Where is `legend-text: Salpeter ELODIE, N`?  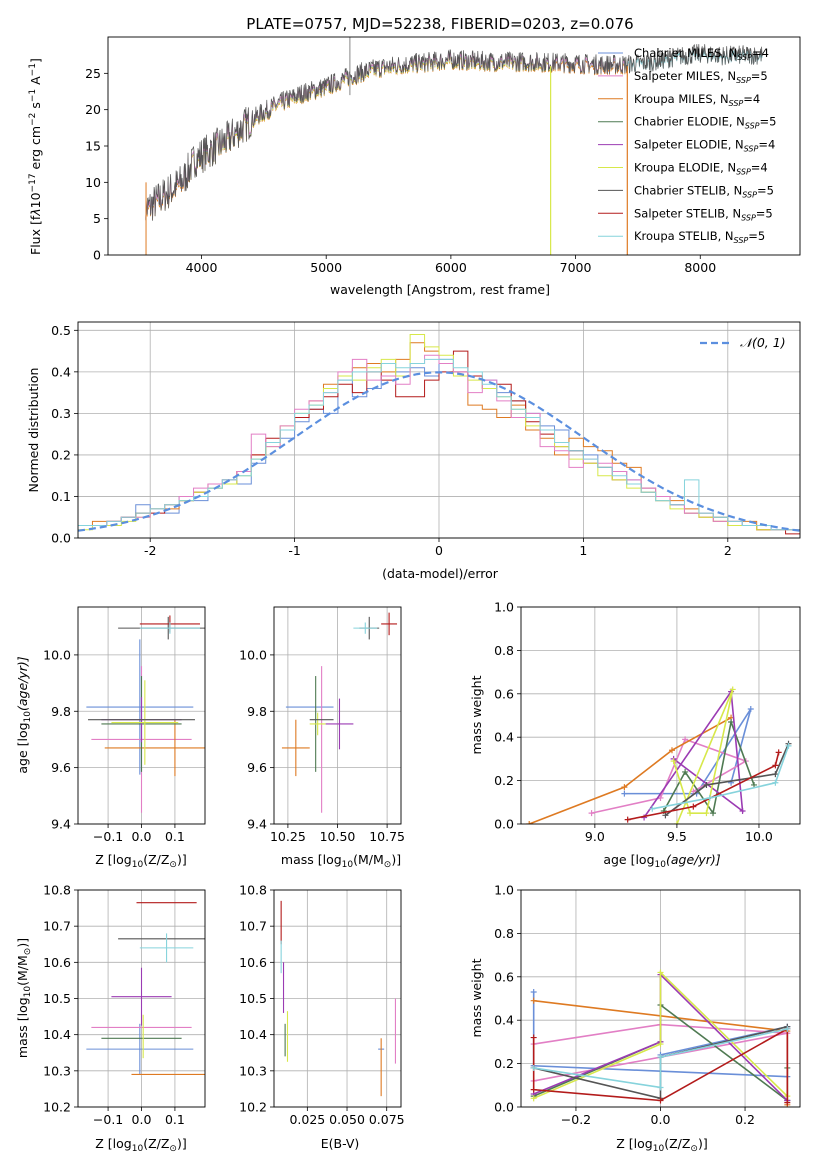 legend-text: Salpeter ELODIE, N is located at coordinates (689, 145).